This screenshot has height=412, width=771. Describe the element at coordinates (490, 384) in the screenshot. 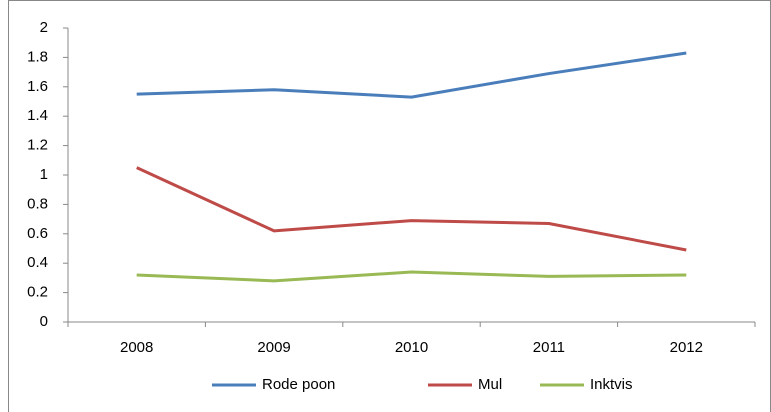

I see `legend-label: Mul` at that location.